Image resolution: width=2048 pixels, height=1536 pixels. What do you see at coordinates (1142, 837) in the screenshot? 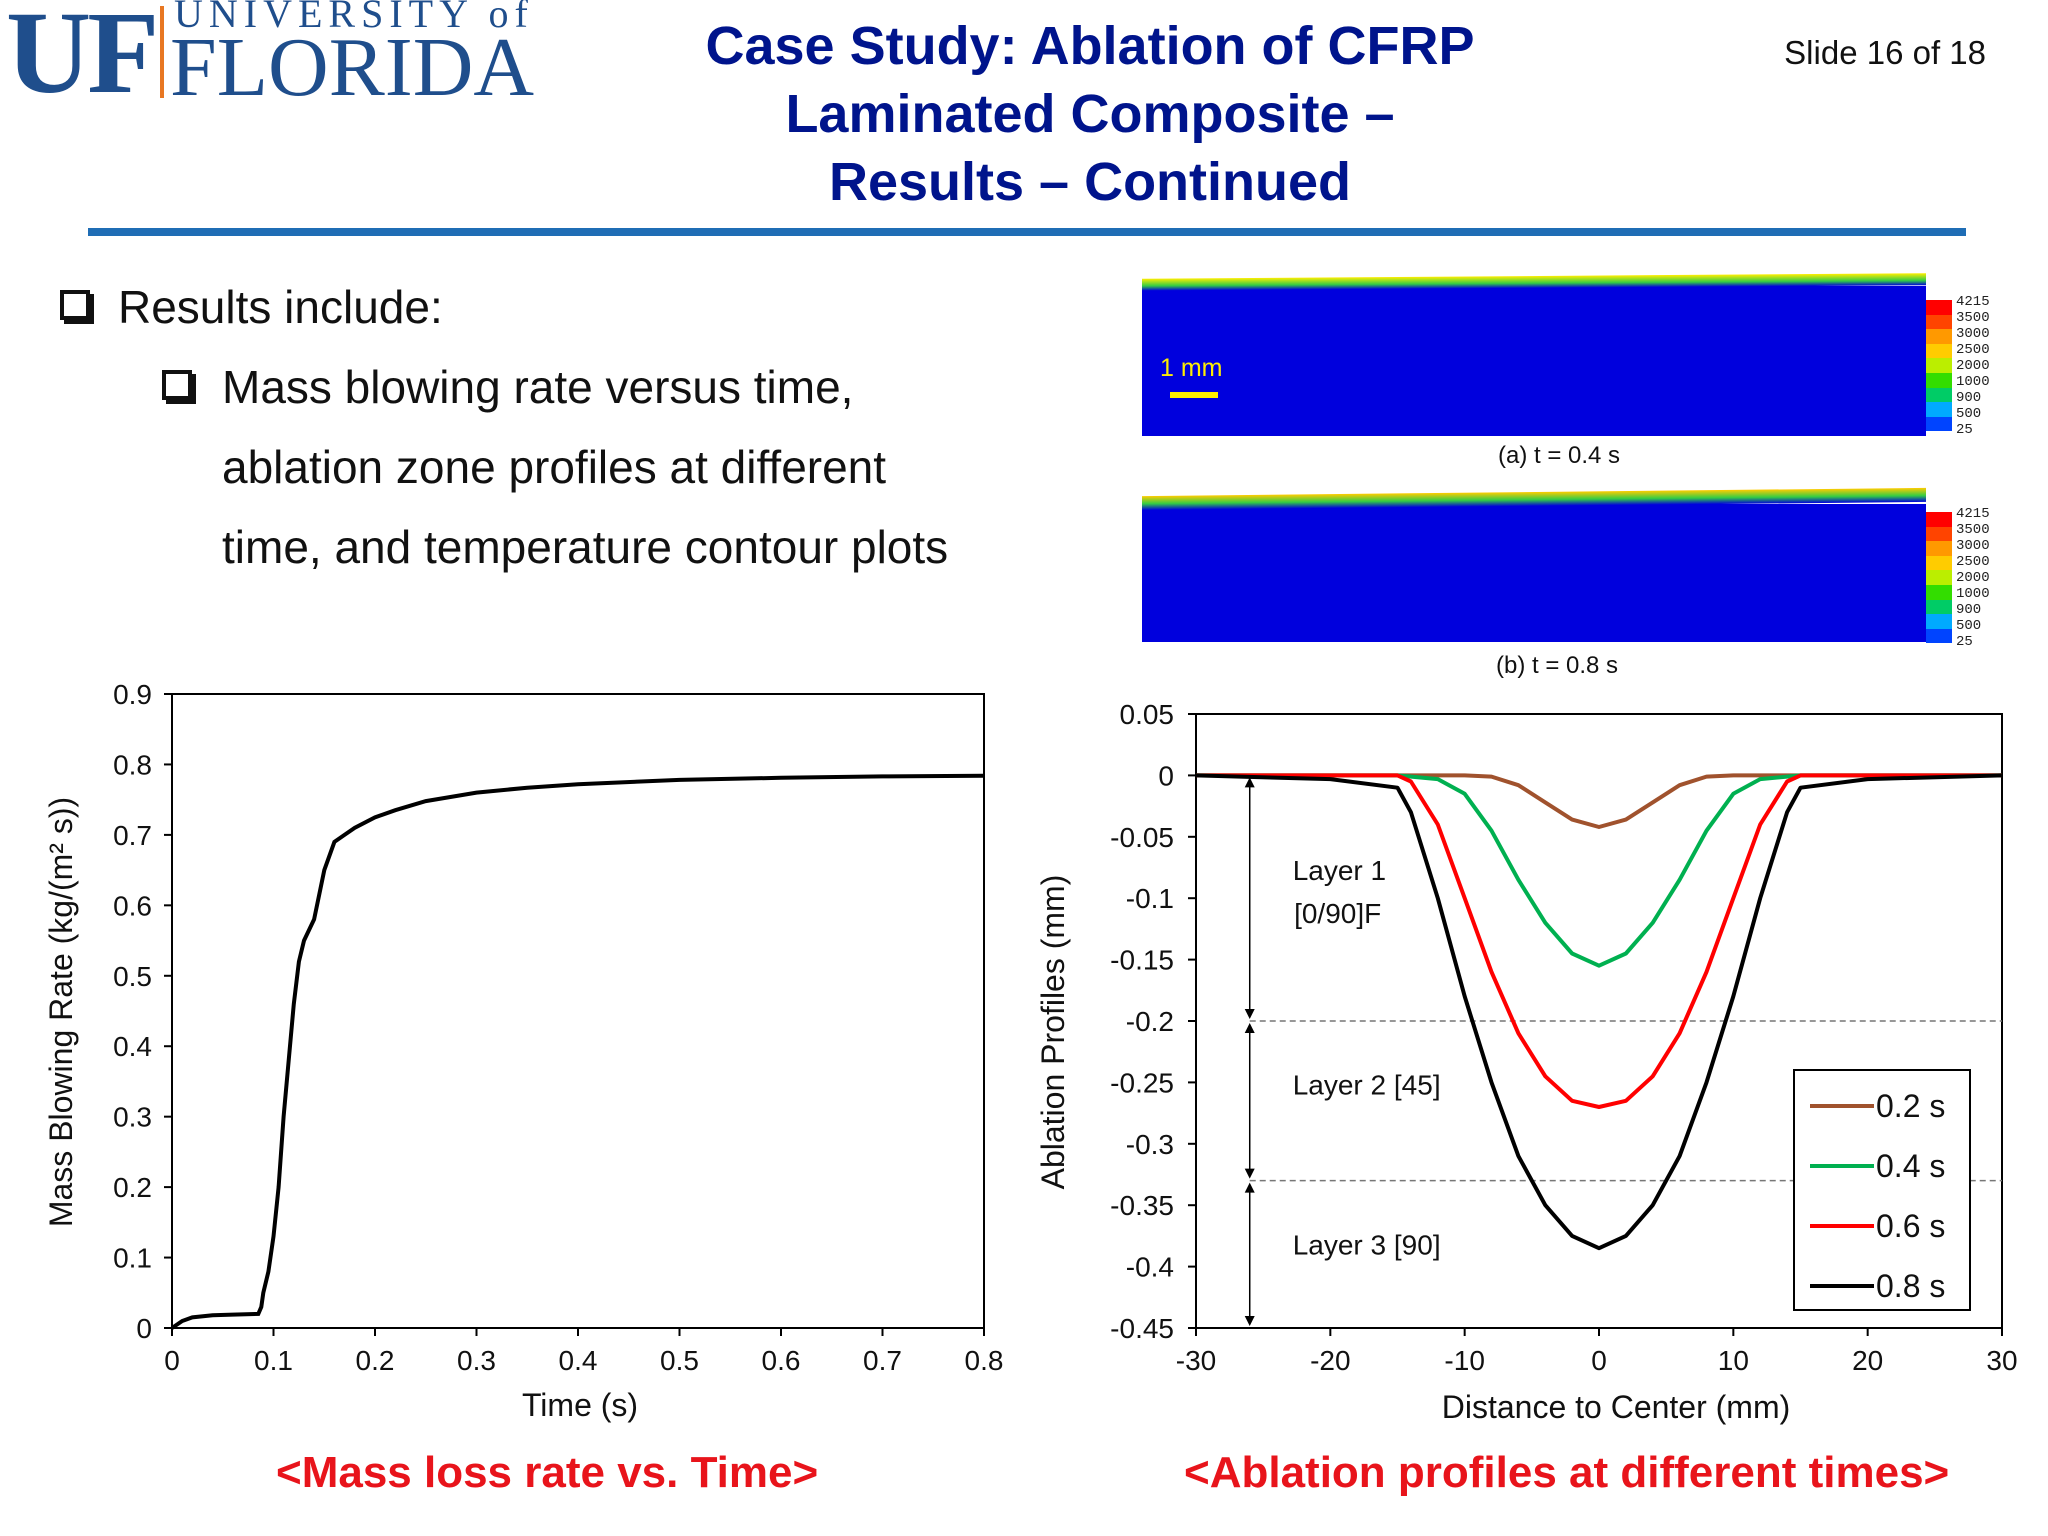
I see `y-tick-label: -0.05` at bounding box center [1142, 837].